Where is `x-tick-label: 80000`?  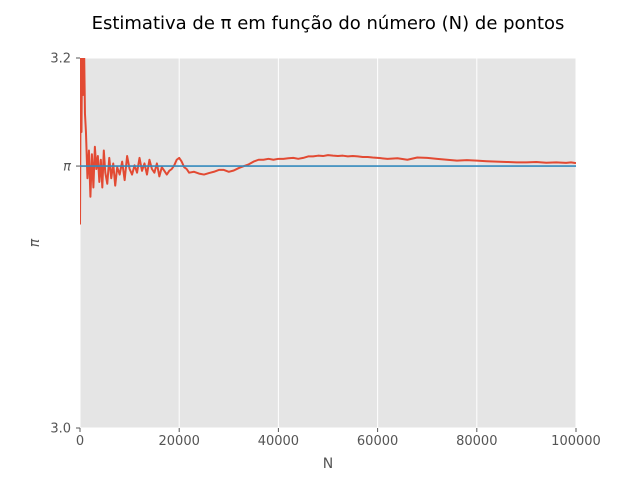
x-tick-label: 80000 is located at coordinates (476, 441).